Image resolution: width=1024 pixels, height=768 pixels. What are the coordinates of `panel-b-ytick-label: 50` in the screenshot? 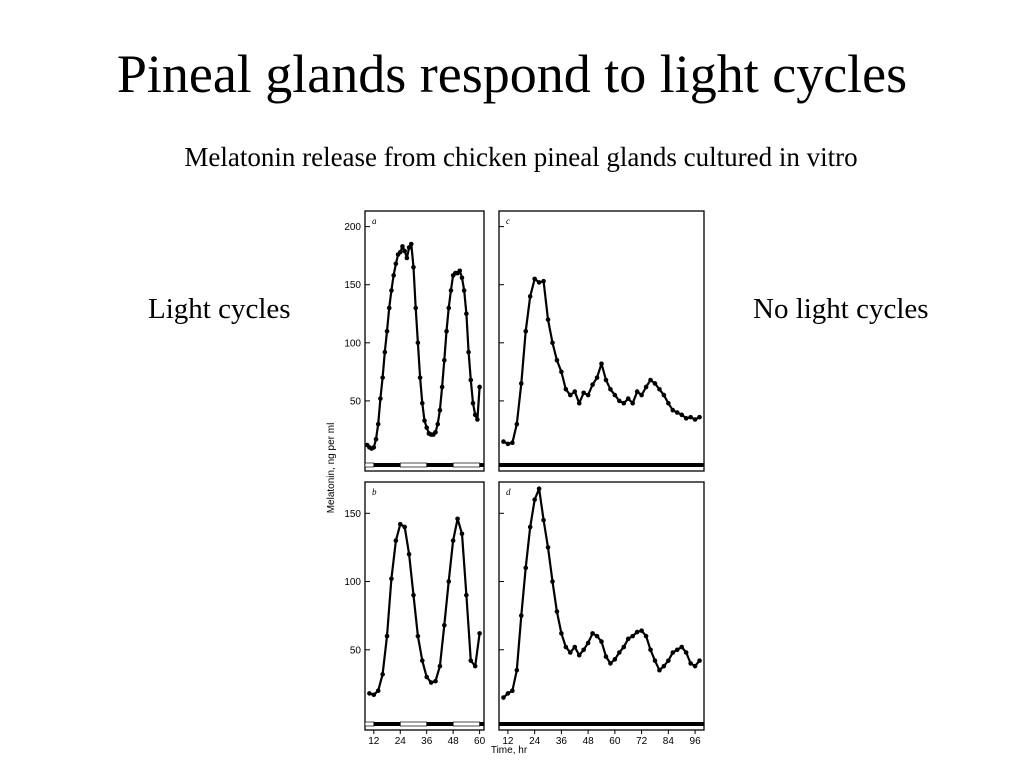 It's located at (356, 650).